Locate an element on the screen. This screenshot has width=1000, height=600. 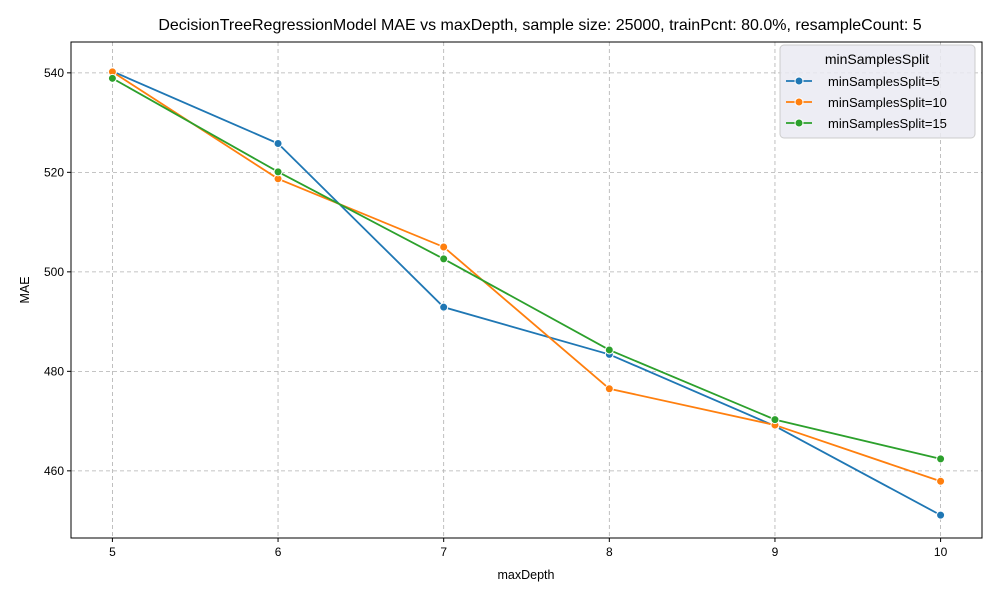
legend-item: minSamplesSplit=5 is located at coordinates (863, 81).